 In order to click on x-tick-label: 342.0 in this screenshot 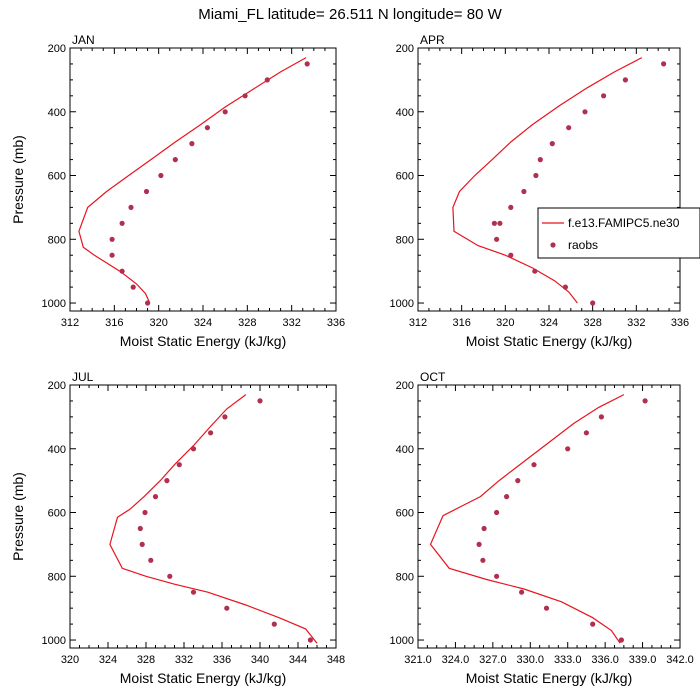, I will do `click(680, 660)`.